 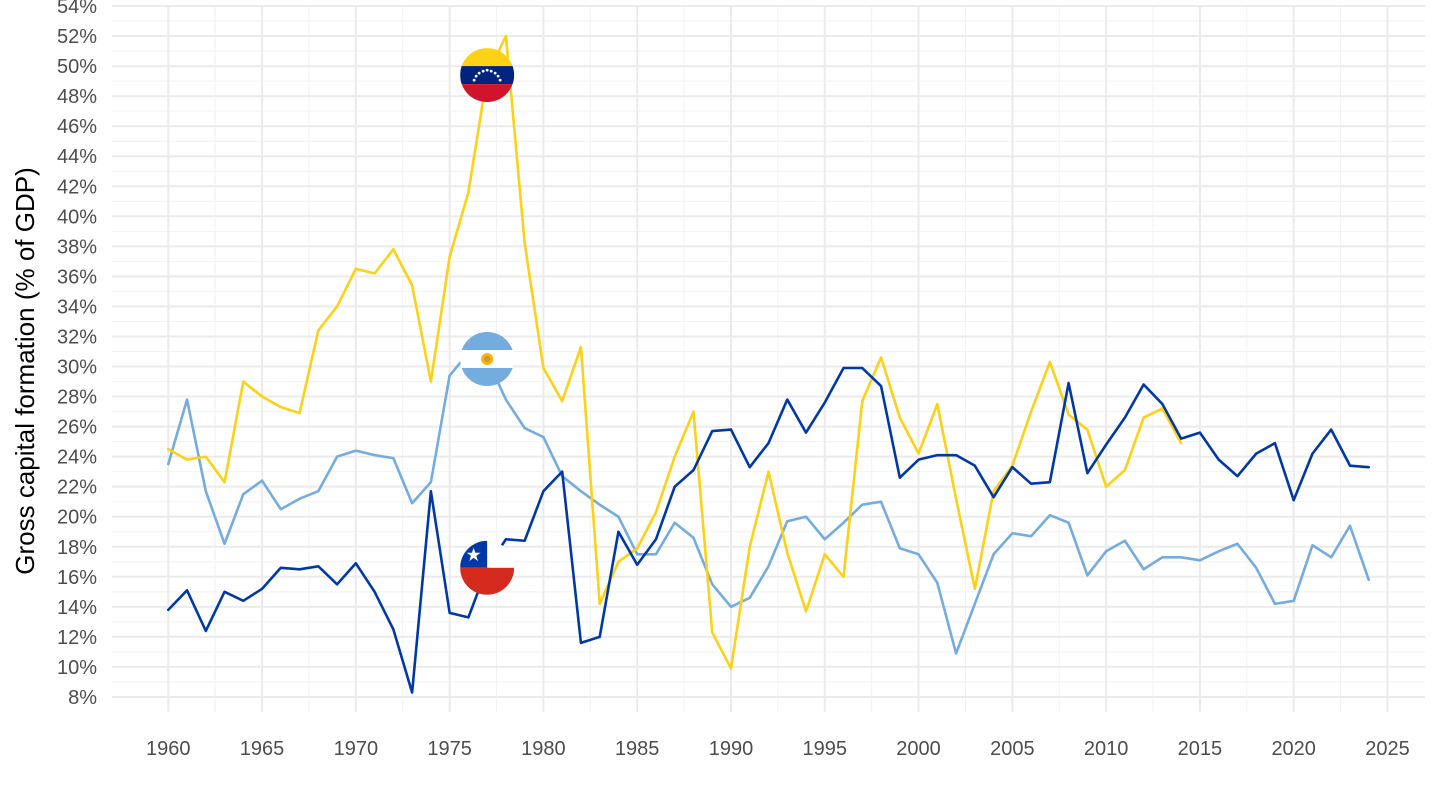 I want to click on y-tick-label: 22%, so click(x=77, y=488).